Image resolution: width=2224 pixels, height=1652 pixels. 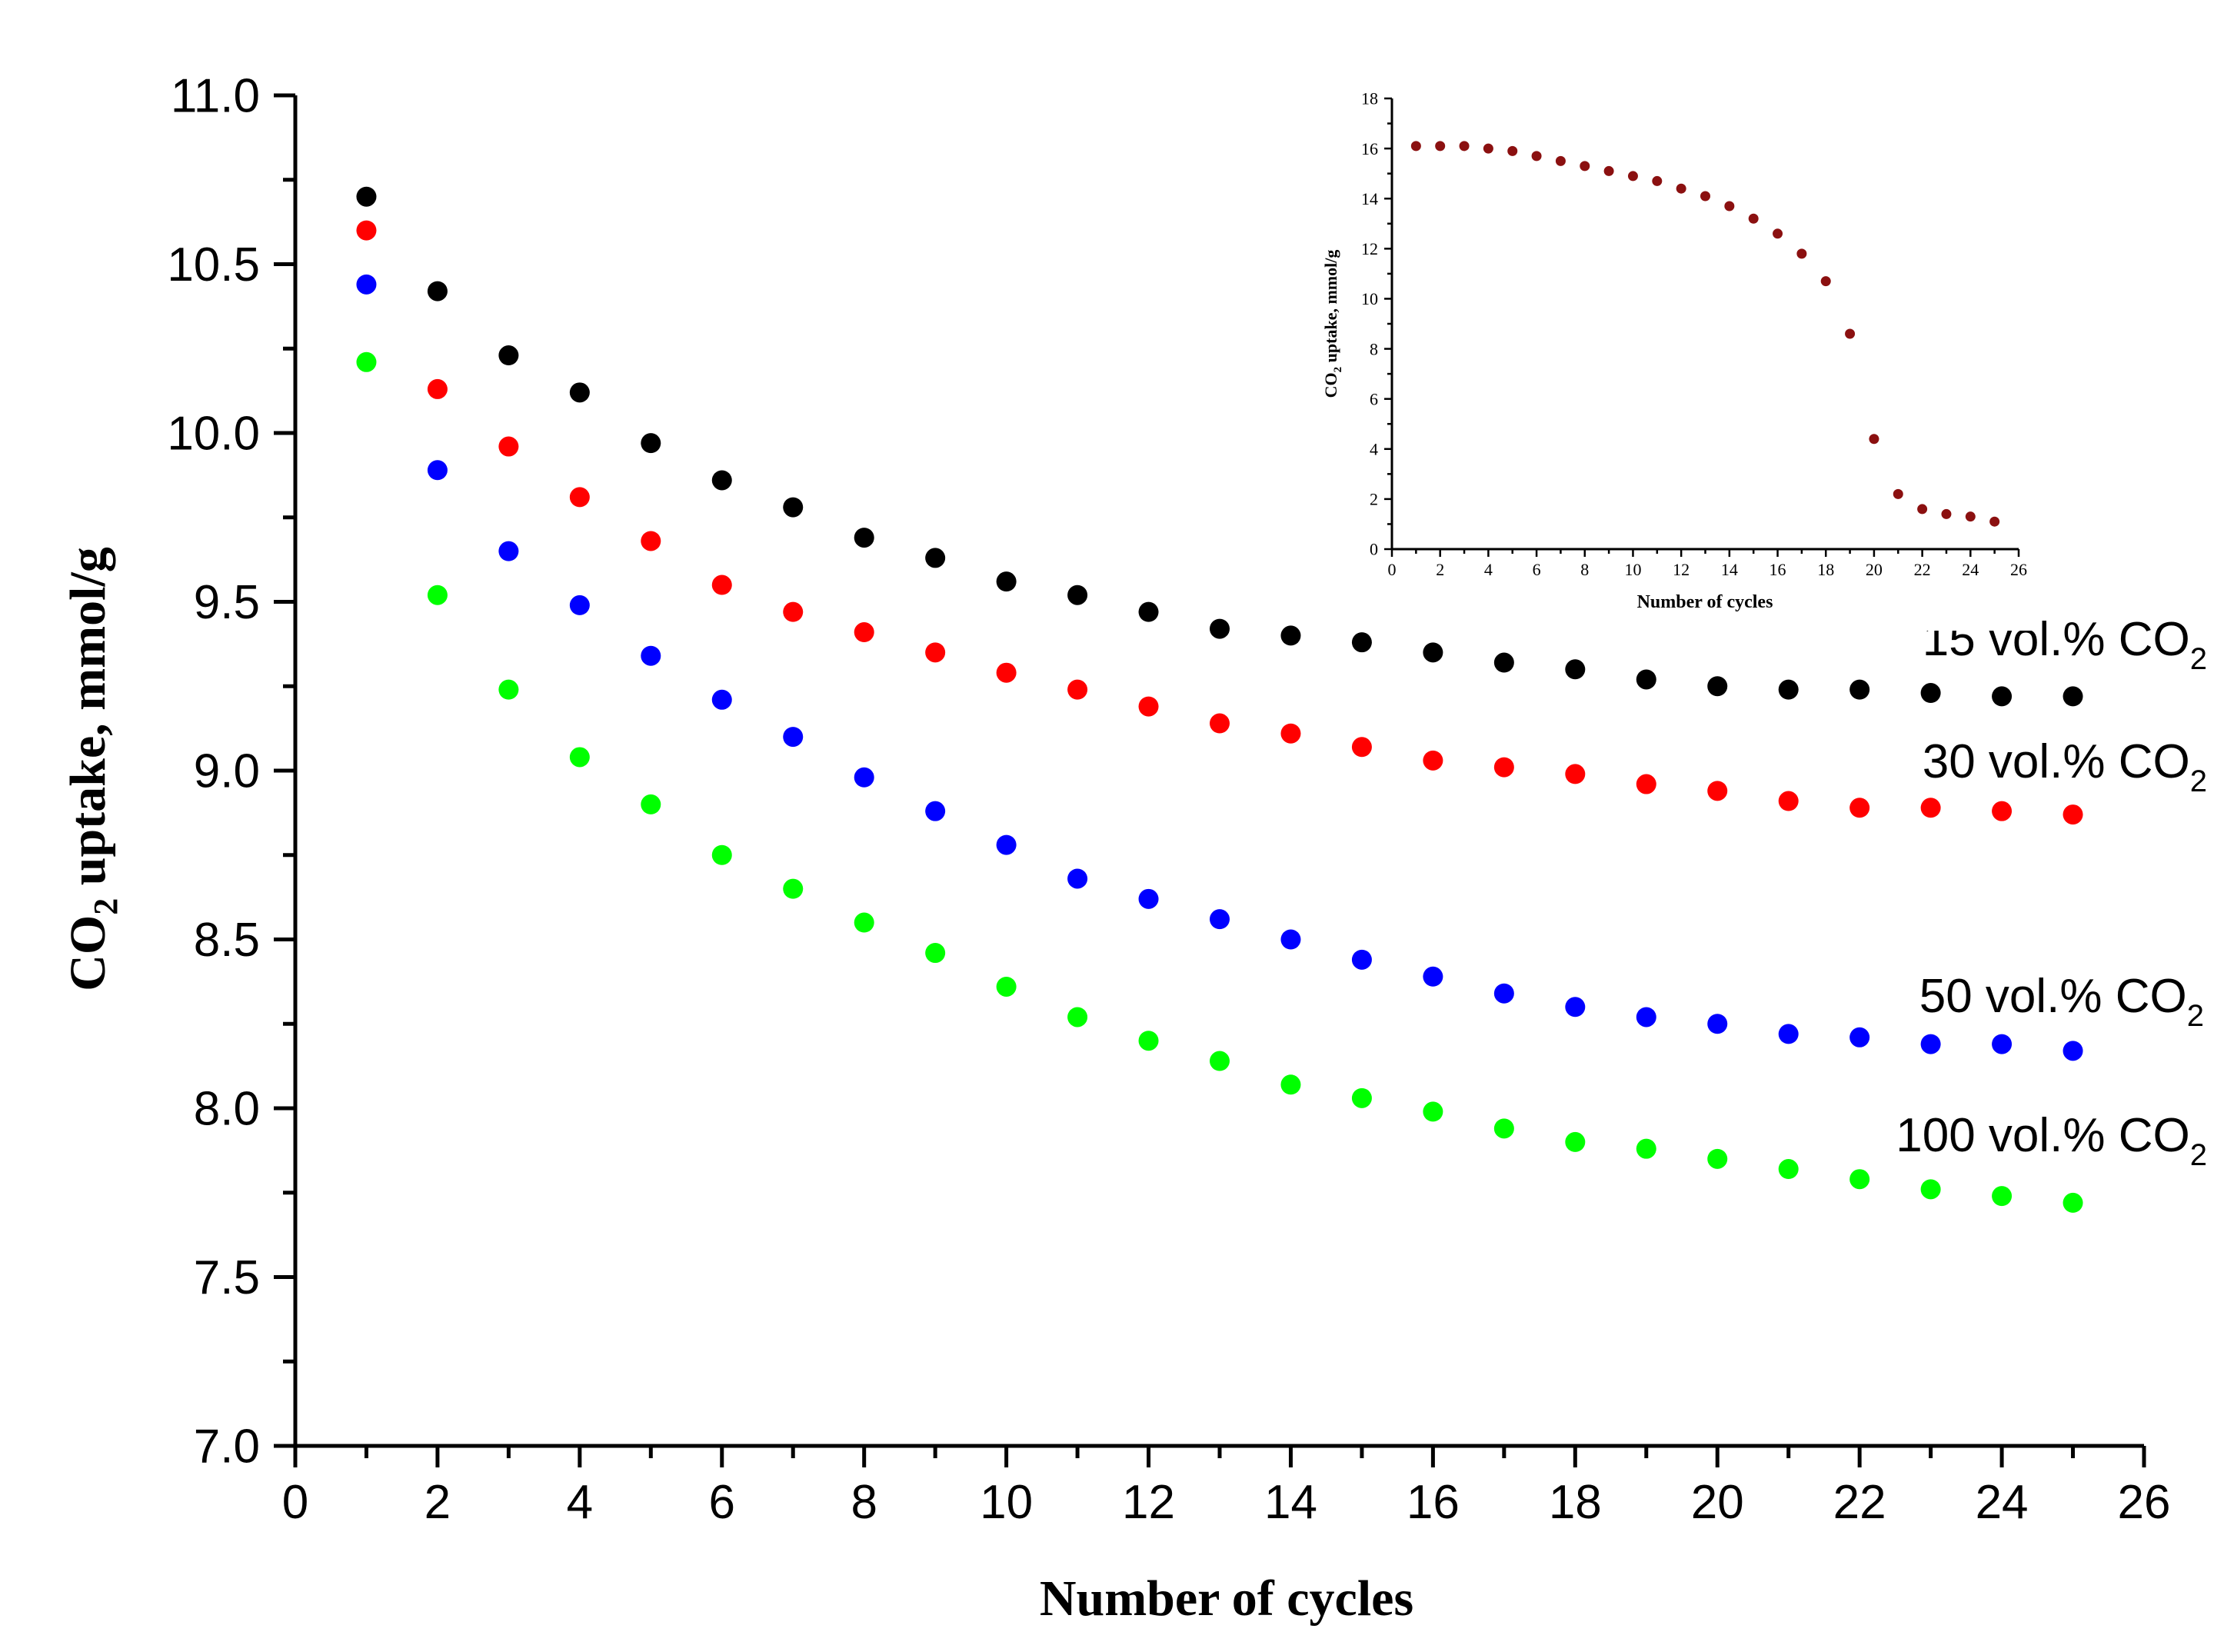 I want to click on series-label-100: 100 vol.% CO2, so click(x=2051, y=1140).